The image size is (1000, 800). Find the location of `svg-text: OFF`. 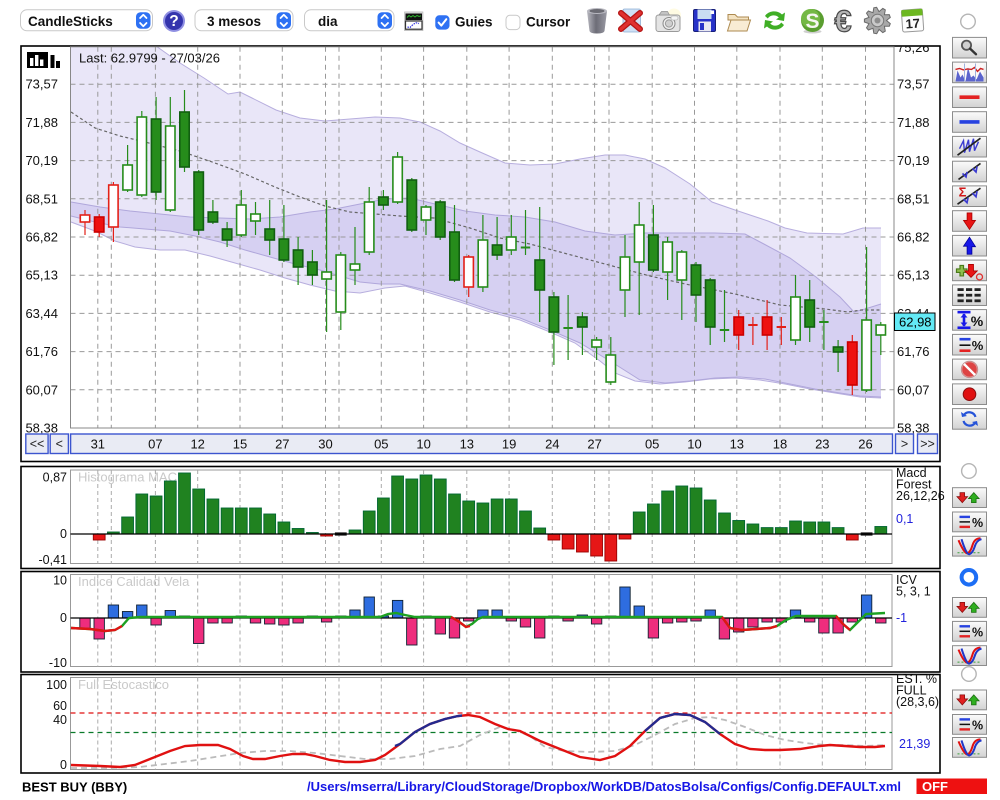

svg-text: OFF is located at coordinates (935, 786).